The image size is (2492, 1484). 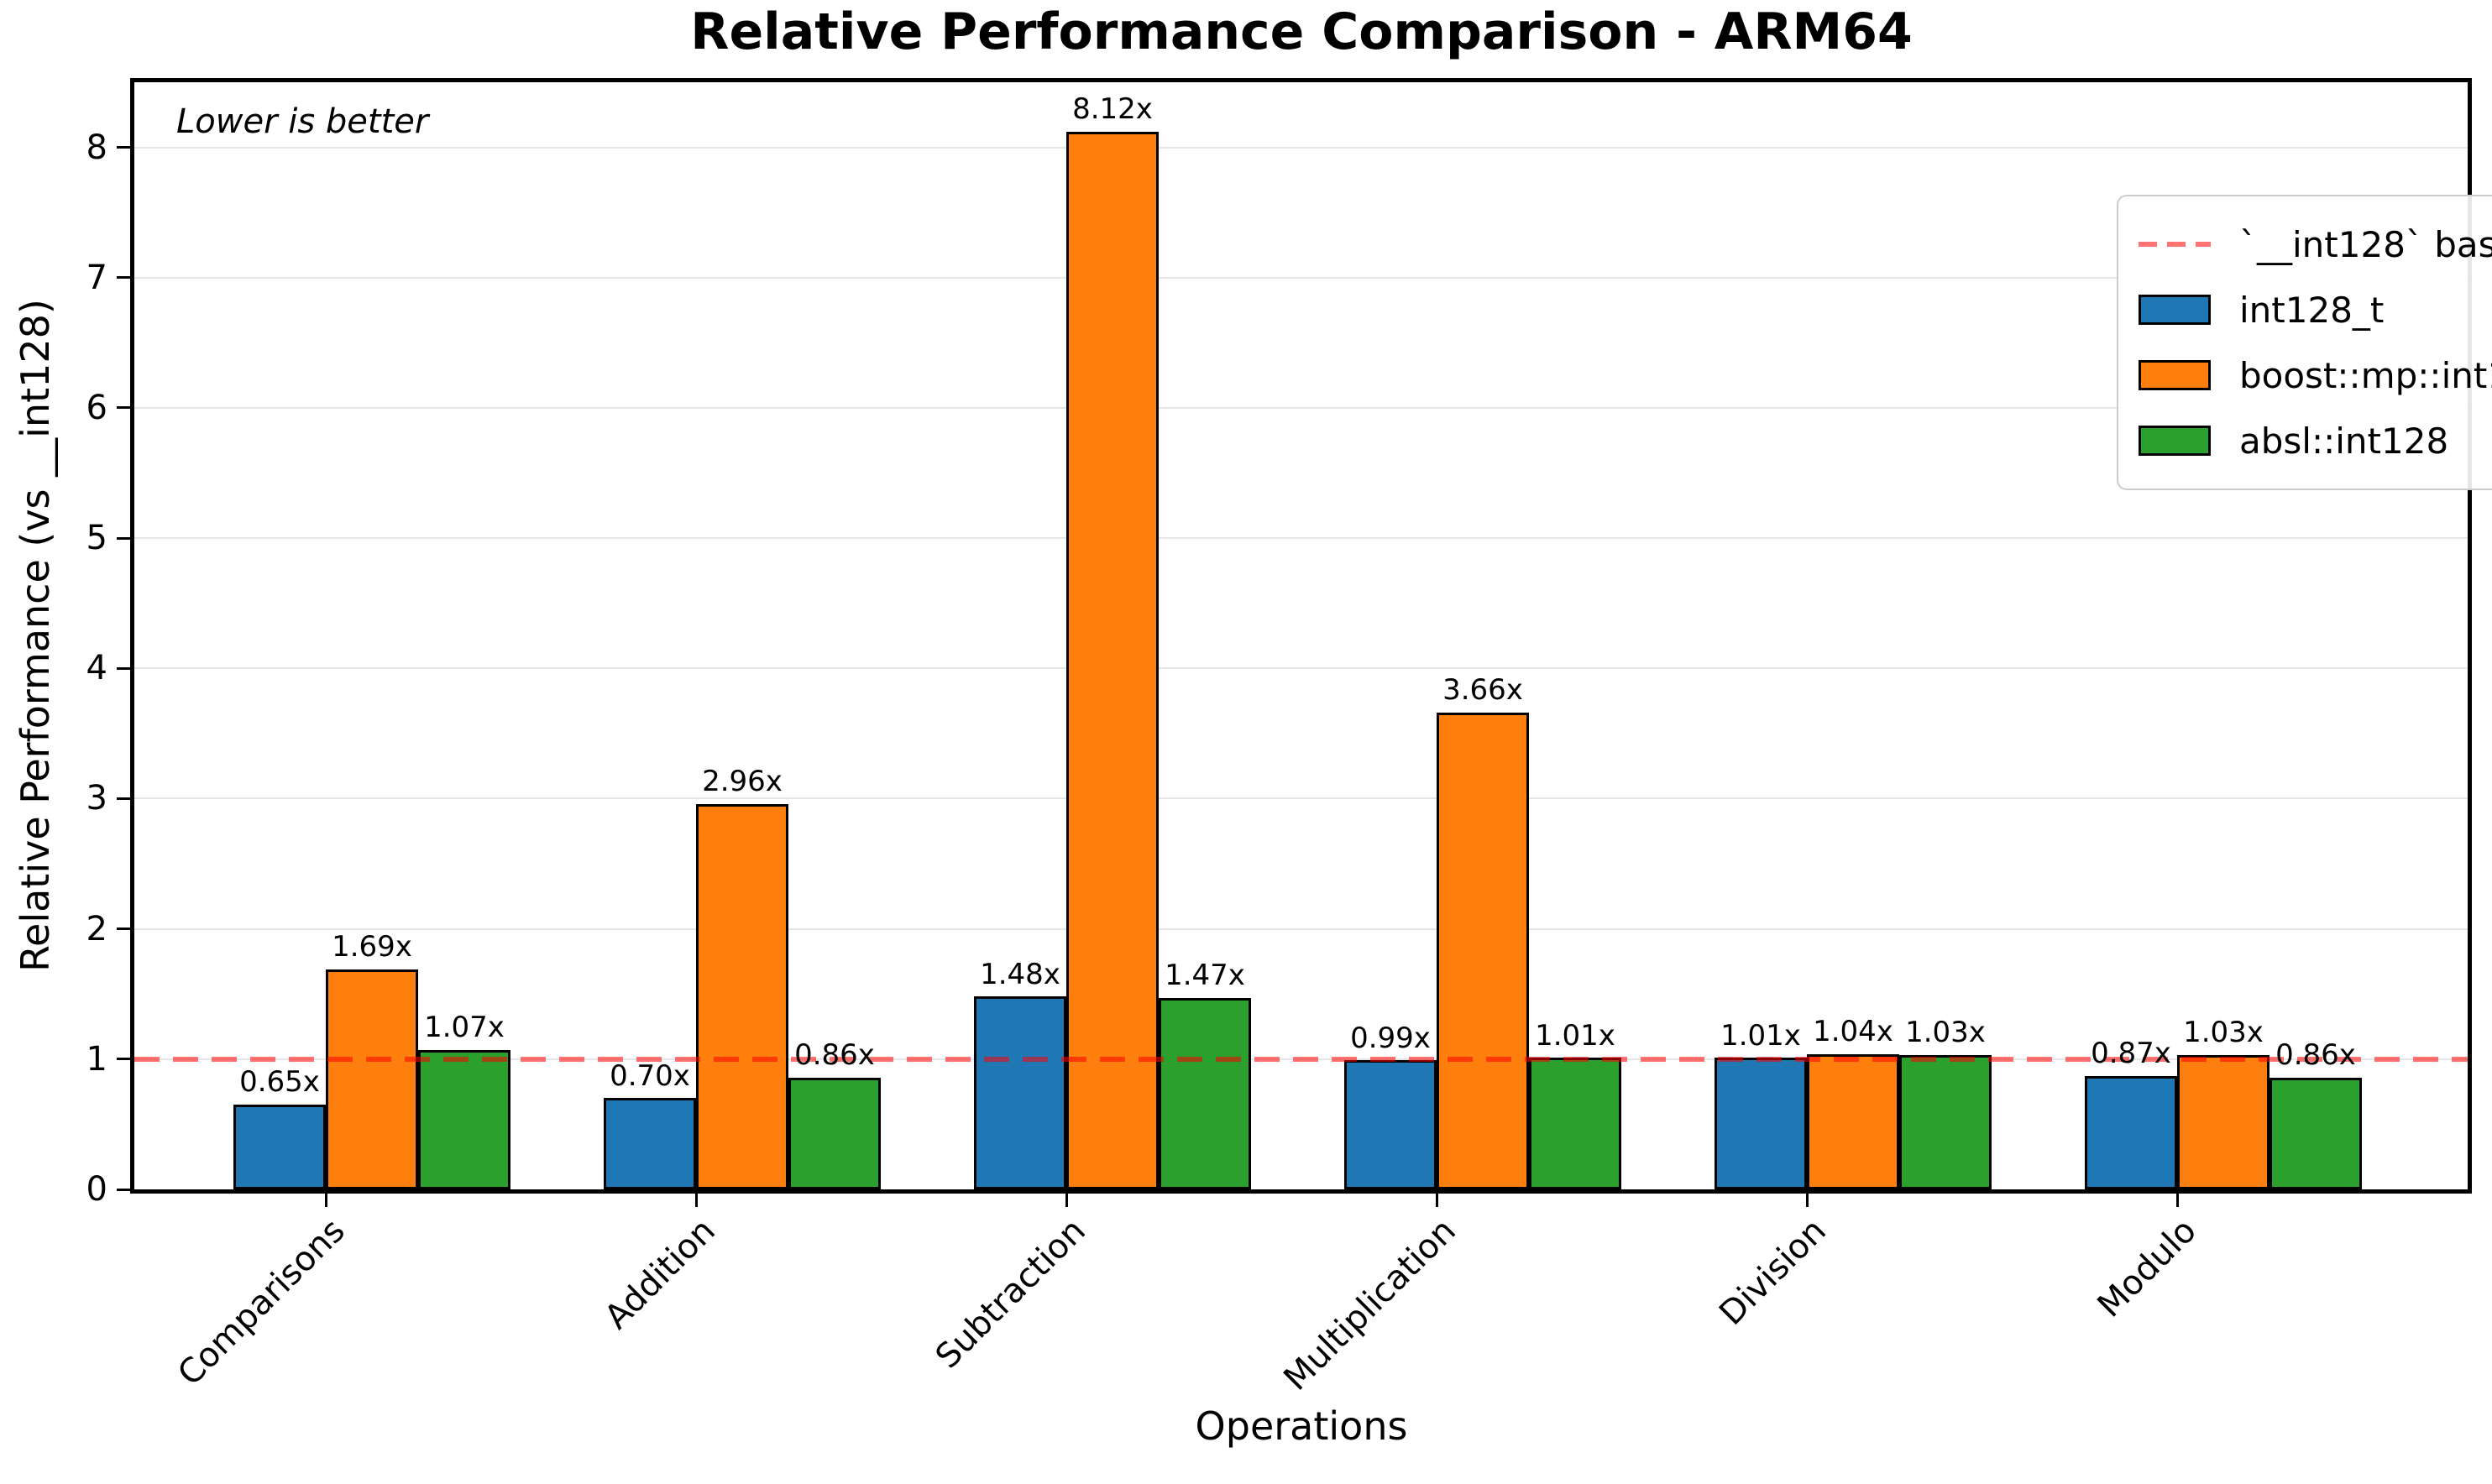 What do you see at coordinates (2316, 1133) in the screenshot?
I see `bar-absl-int128-modulo` at bounding box center [2316, 1133].